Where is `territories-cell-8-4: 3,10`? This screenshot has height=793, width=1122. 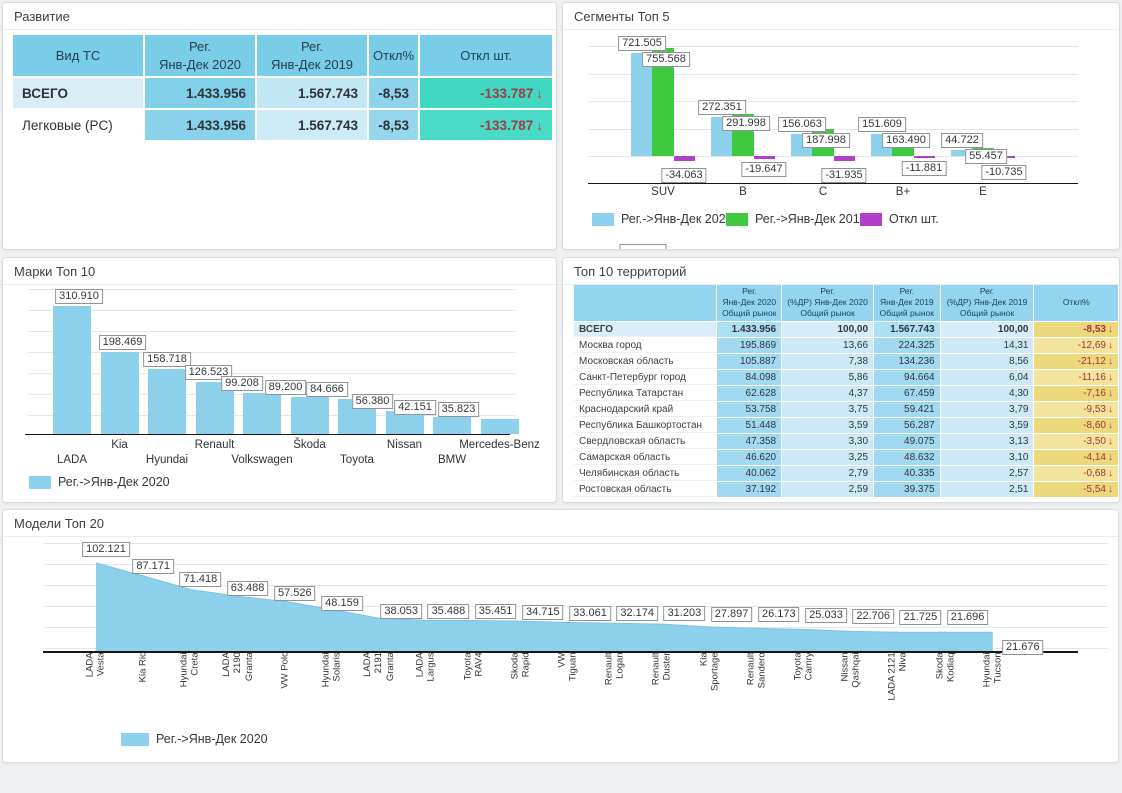
territories-cell-8-4: 3,10 is located at coordinates (987, 458).